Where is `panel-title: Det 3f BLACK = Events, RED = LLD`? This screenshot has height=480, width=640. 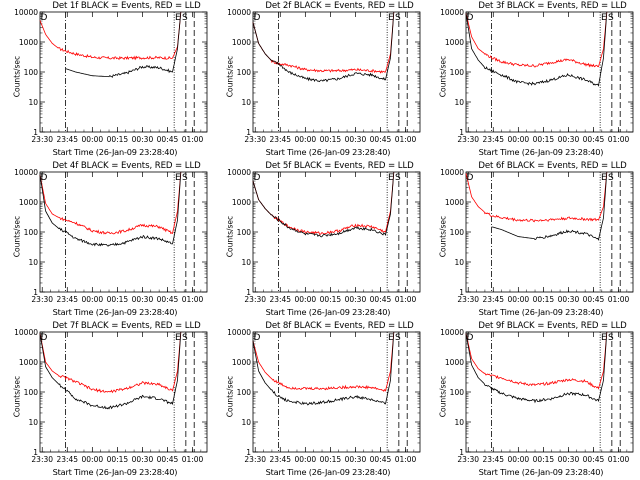
panel-title: Det 3f BLACK = Events, RED = LLD is located at coordinates (552, 6).